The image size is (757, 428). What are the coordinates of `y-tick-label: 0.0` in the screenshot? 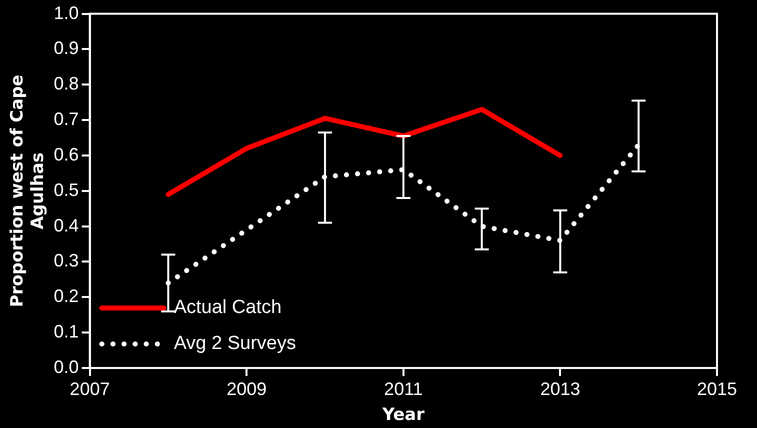 It's located at (66, 366).